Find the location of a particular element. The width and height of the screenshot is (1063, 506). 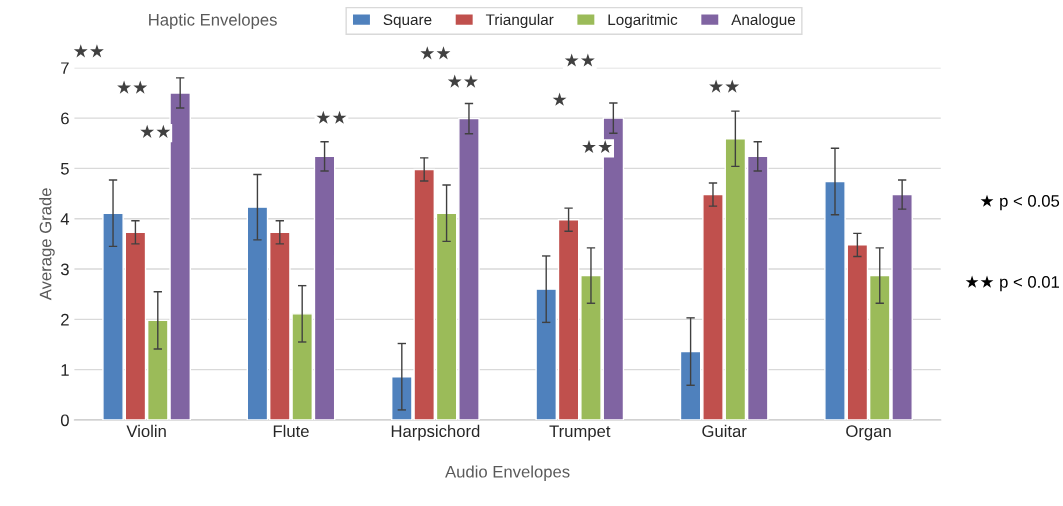

y-tick-label: 0 is located at coordinates (64, 420).